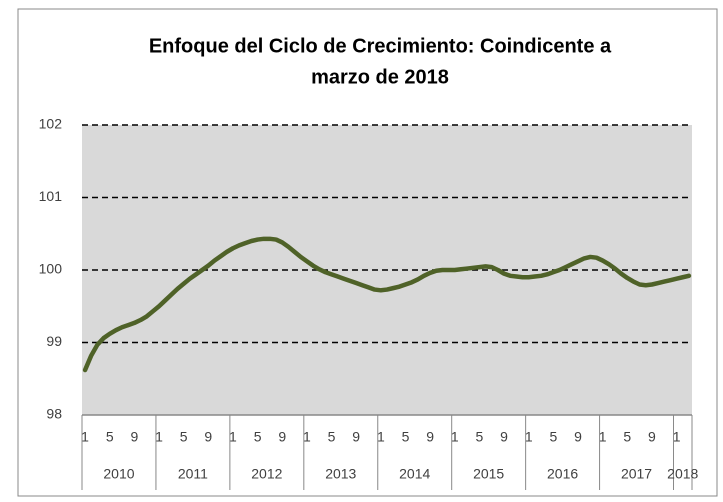 The height and width of the screenshot is (502, 723). What do you see at coordinates (682, 474) in the screenshot?
I see `x-group-label: 2018` at bounding box center [682, 474].